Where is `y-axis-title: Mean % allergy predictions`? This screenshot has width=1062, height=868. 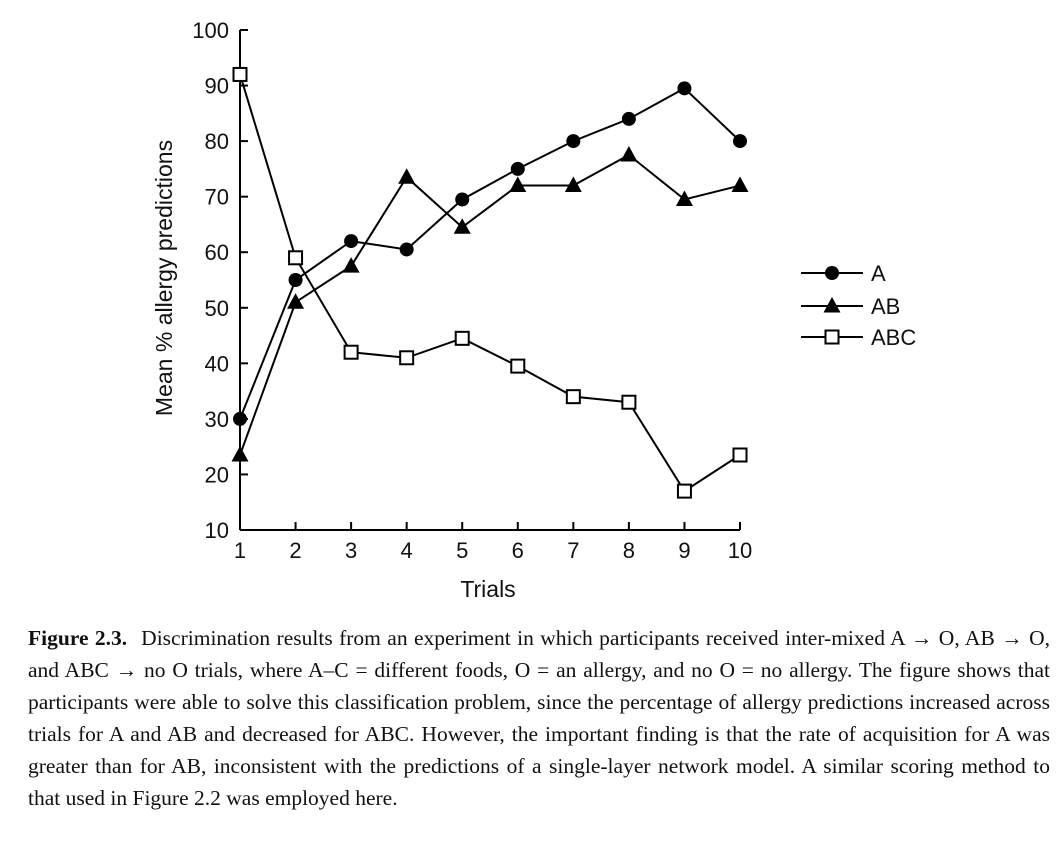 y-axis-title: Mean % allergy predictions is located at coordinates (164, 278).